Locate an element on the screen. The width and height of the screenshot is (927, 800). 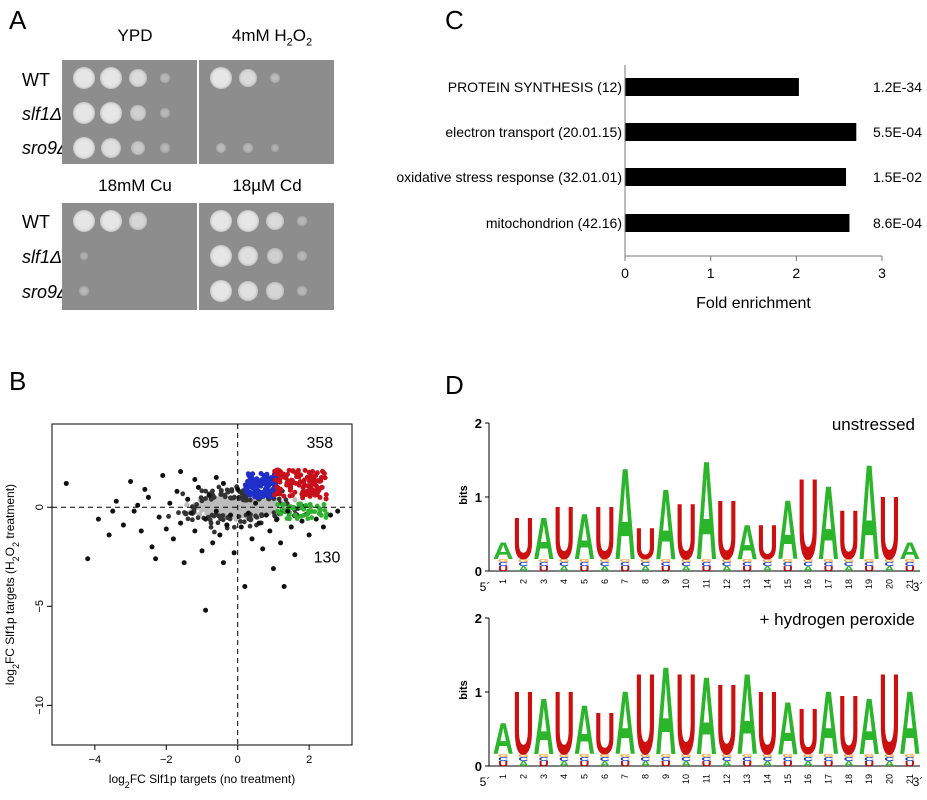
position-label: 12 is located at coordinates (727, 584).